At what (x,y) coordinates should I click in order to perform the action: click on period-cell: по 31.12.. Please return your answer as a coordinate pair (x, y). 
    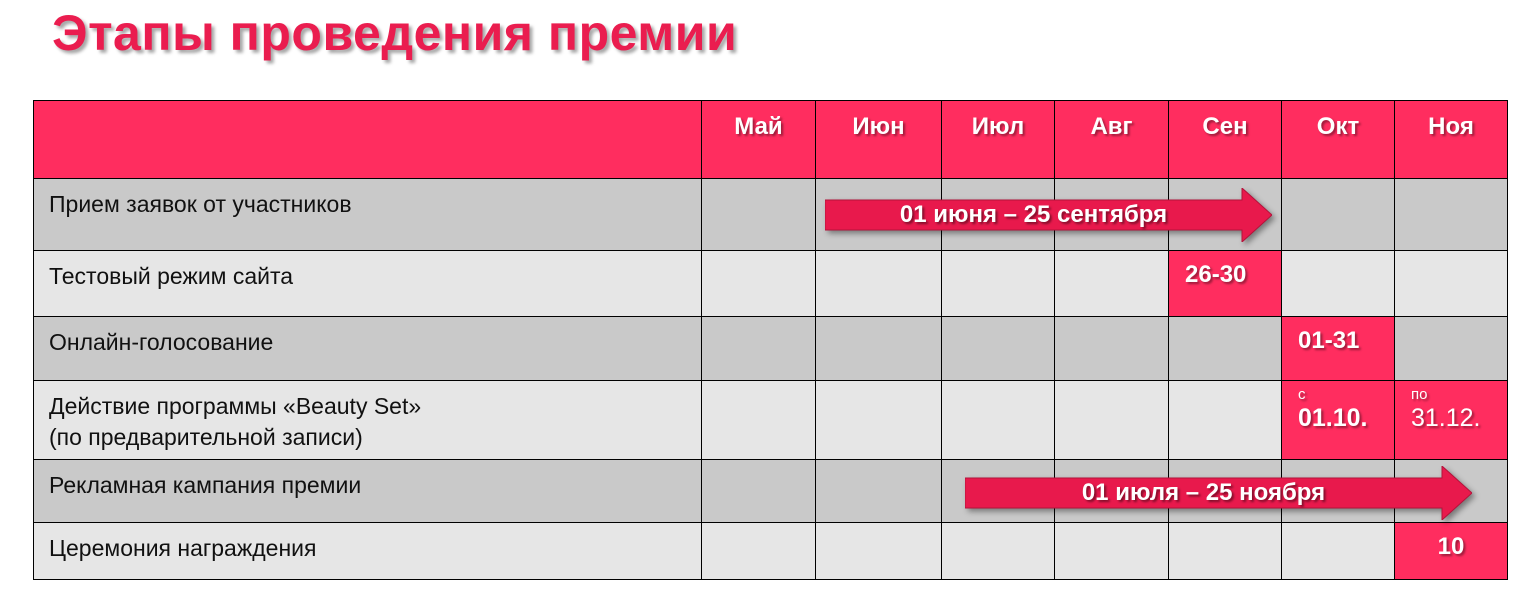
    Looking at the image, I should click on (1451, 420).